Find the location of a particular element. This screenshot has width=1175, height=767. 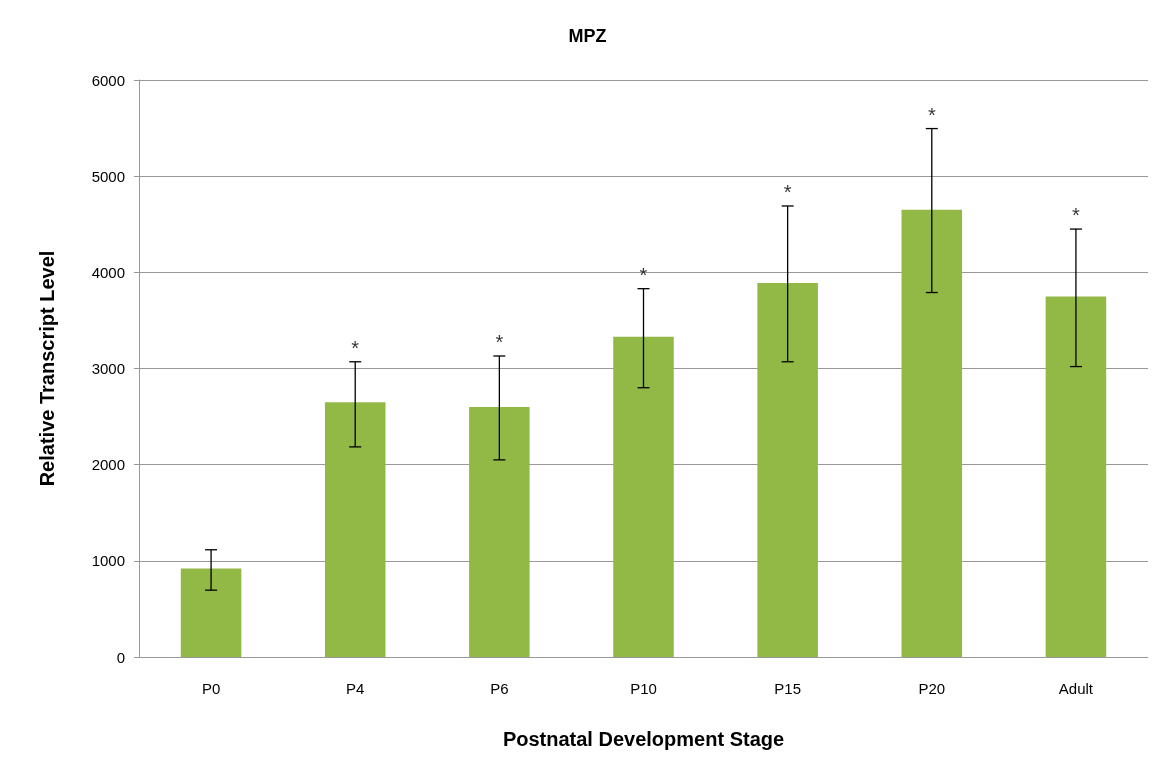

y-tick-label: 5000 is located at coordinates (108, 176).